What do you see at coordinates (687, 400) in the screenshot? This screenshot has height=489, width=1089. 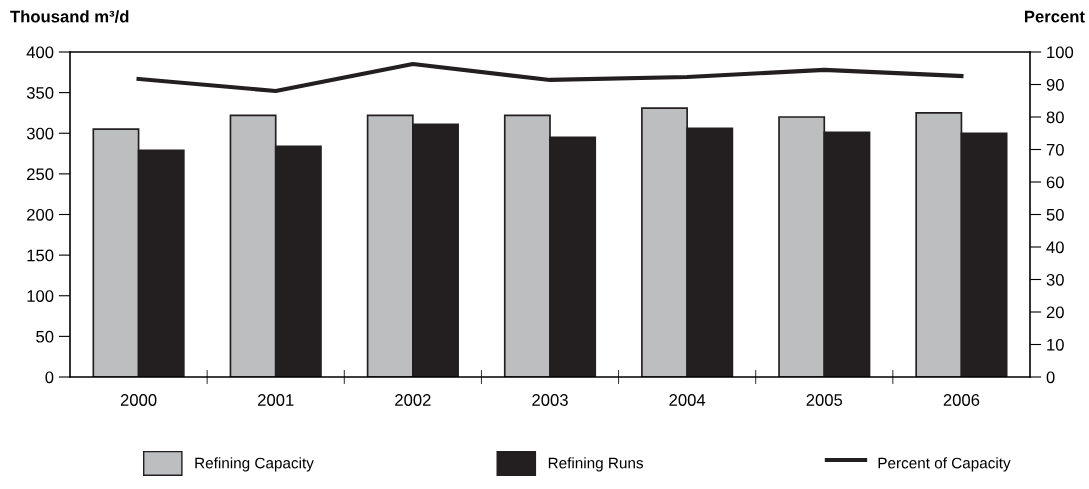 I see `x-tick-label: 2004` at bounding box center [687, 400].